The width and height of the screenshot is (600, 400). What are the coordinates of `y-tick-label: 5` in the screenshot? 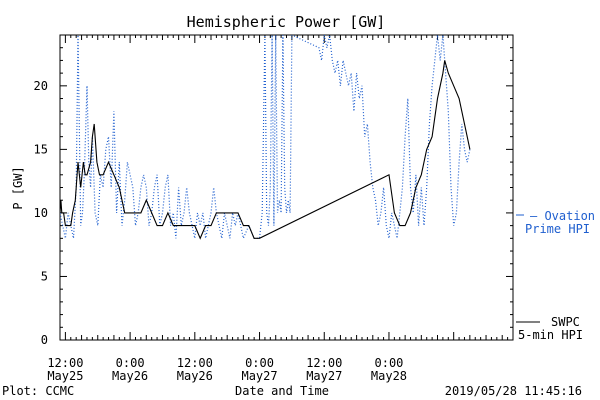 It's located at (44, 276).